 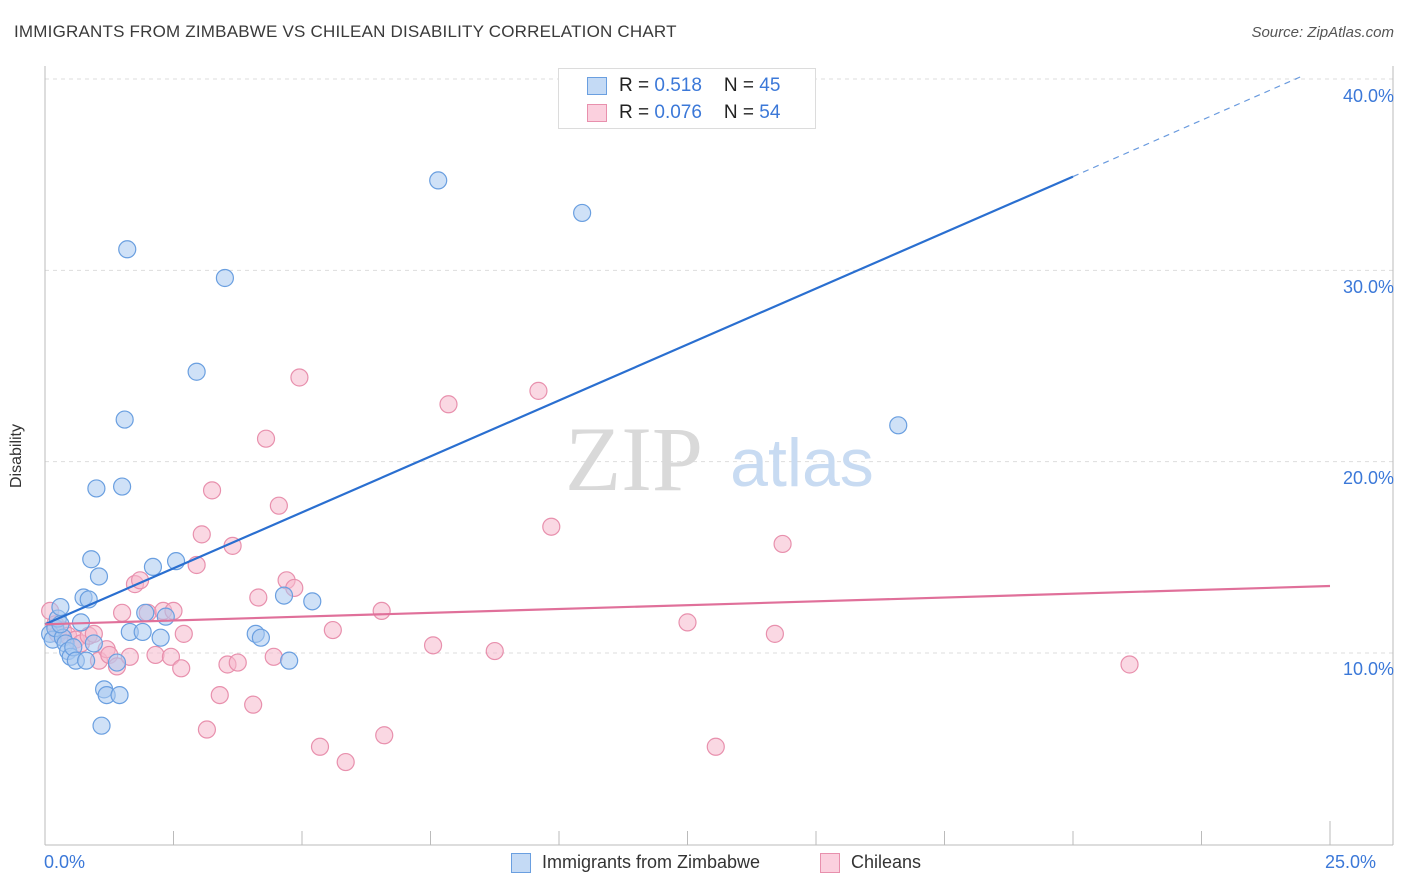 What do you see at coordinates (770, 85) in the screenshot?
I see `n-value: 45` at bounding box center [770, 85].